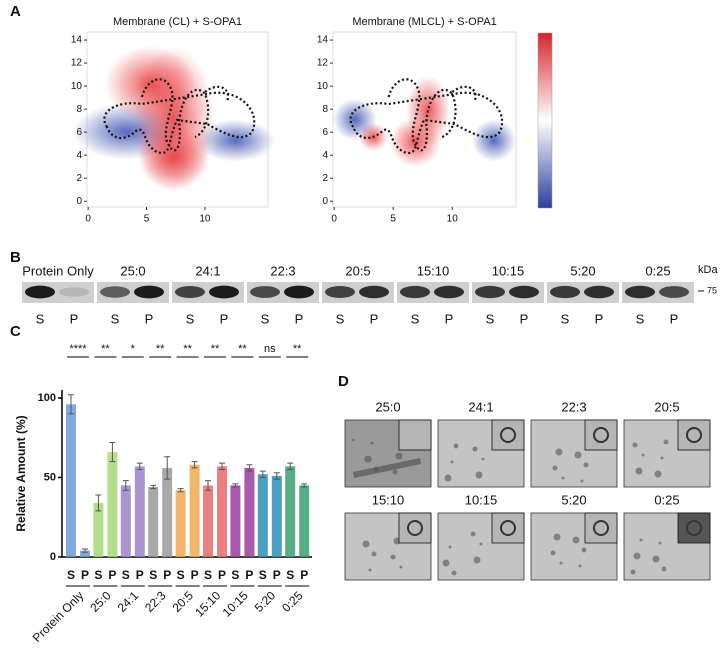 The image size is (720, 657). I want to click on chart-title: Membrane (CL) + S-OPA1, so click(177, 22).